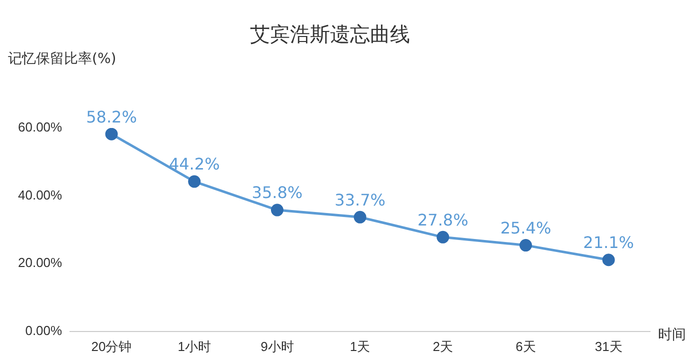  Describe the element at coordinates (277, 192) in the screenshot. I see `data-label: 35.8%` at that location.